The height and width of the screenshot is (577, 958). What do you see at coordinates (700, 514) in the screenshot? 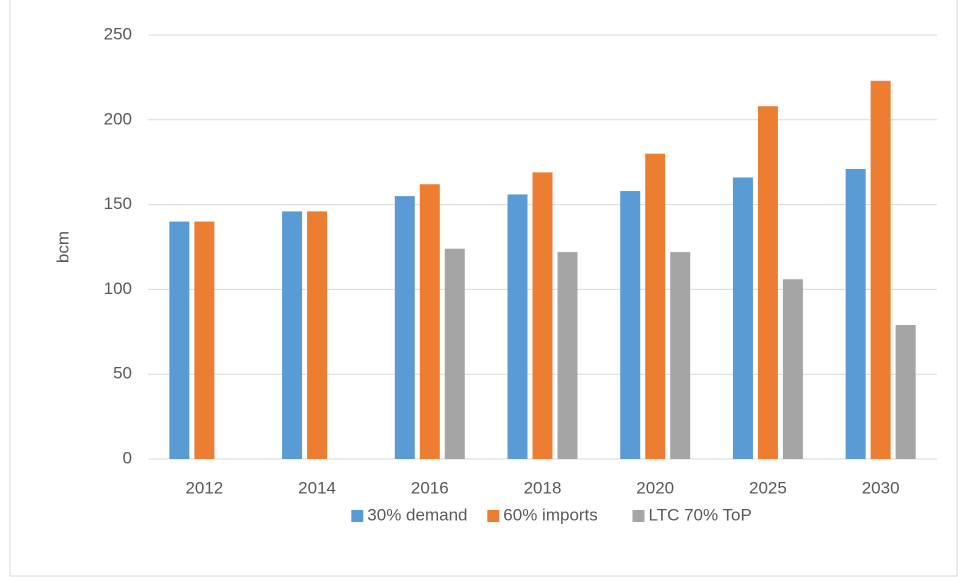
I see `legend-label: LTC 70% ToP` at bounding box center [700, 514].